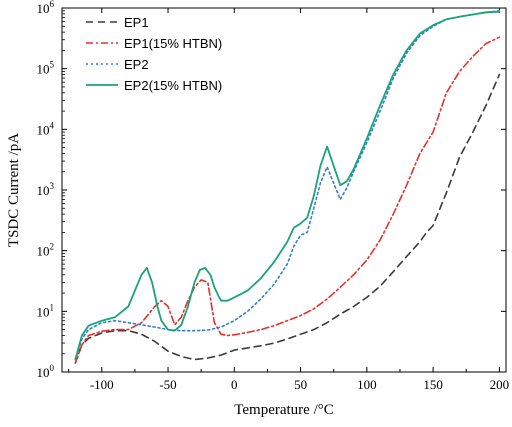 This screenshot has height=427, width=512. Describe the element at coordinates (173, 85) in the screenshot. I see `legend-label: EP2(15% HTBN)` at that location.